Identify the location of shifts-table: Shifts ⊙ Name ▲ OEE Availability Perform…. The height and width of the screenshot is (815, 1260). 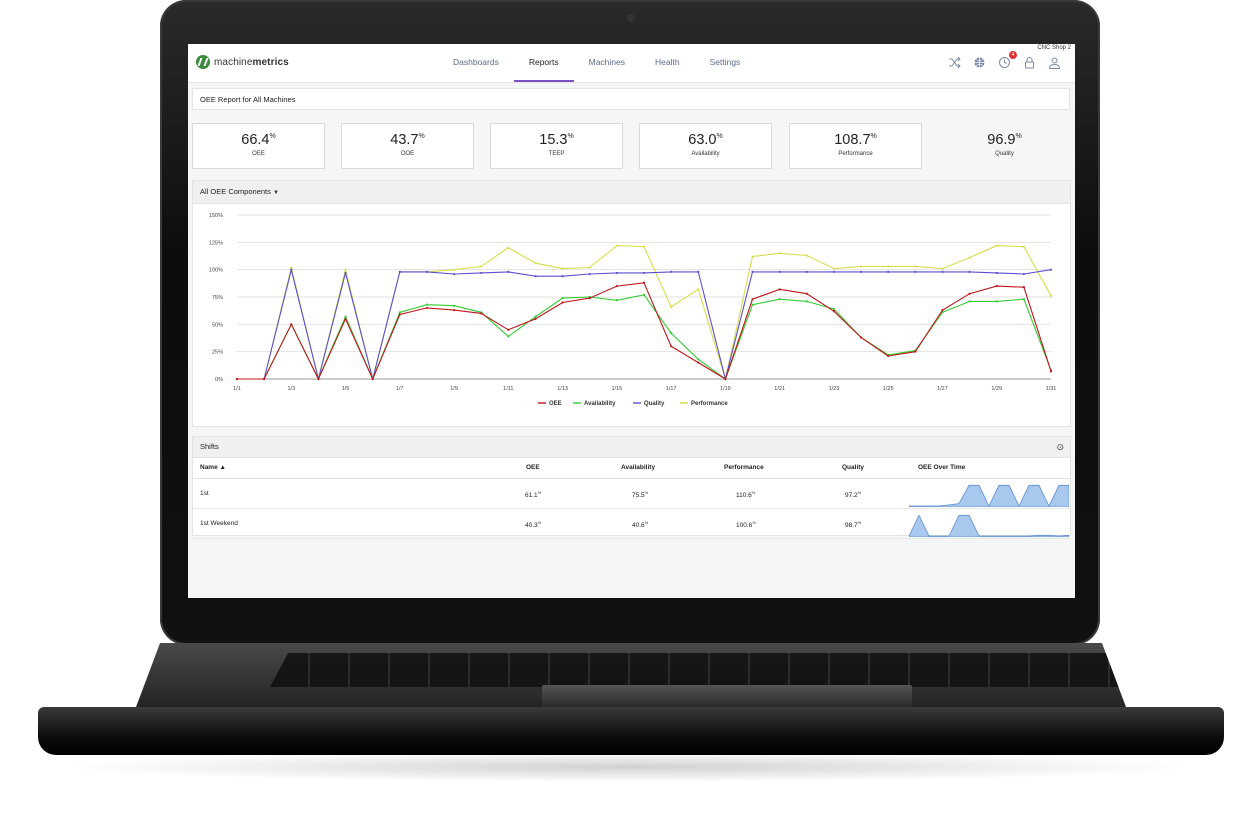
(631, 487).